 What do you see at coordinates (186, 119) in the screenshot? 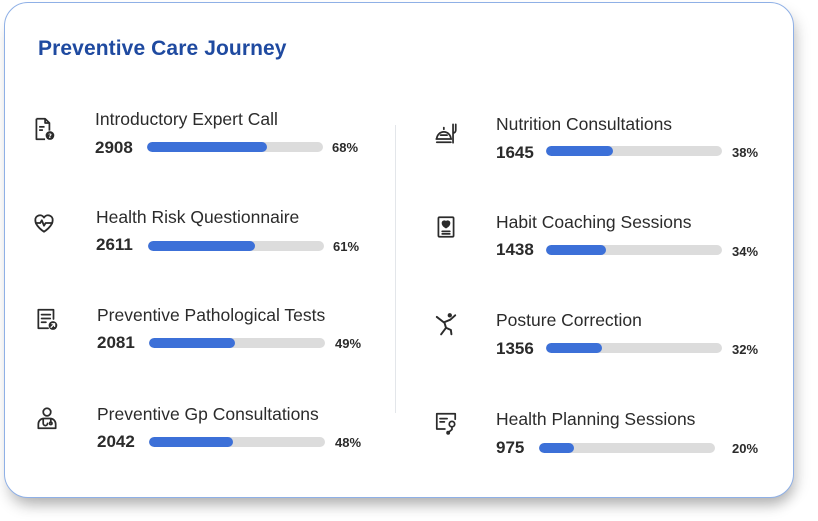
I see `item-label: Introductory Expert Call` at bounding box center [186, 119].